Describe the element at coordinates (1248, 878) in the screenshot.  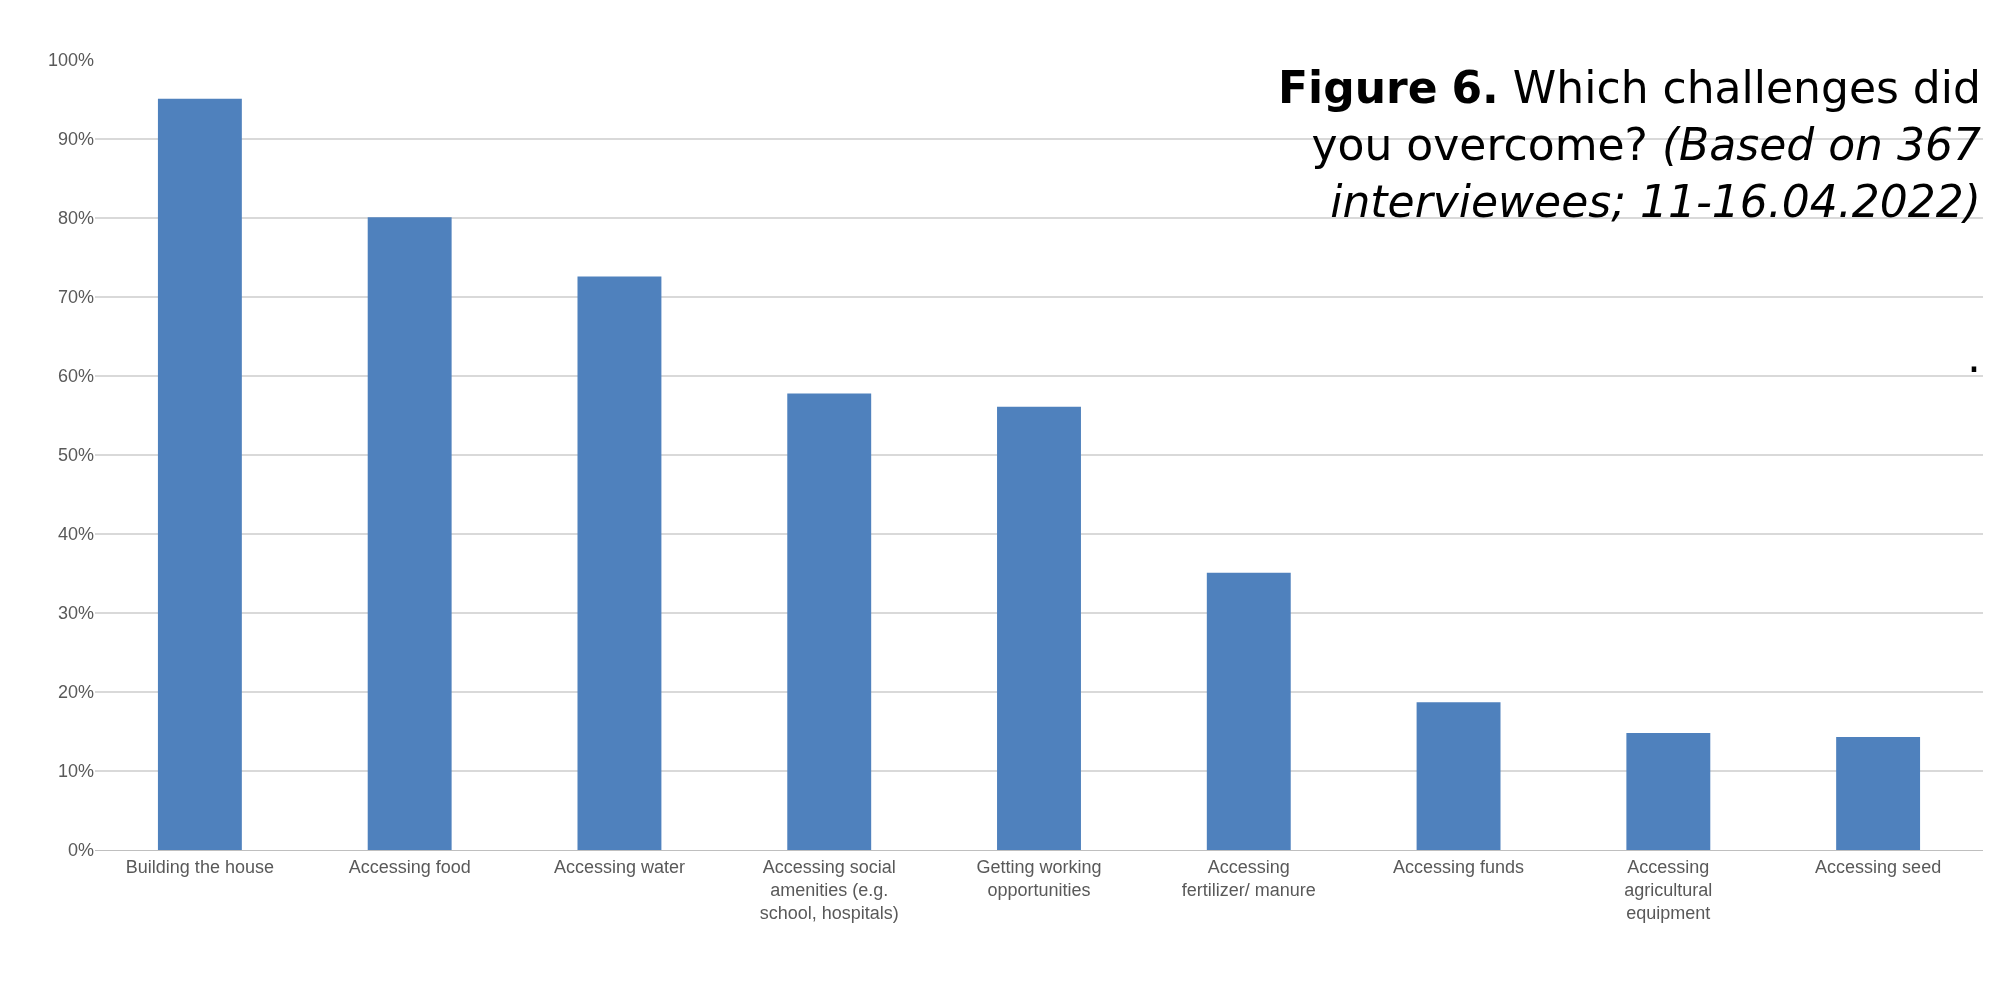
I see `x-tick-label: Accessing fertilizer/ manure` at that location.